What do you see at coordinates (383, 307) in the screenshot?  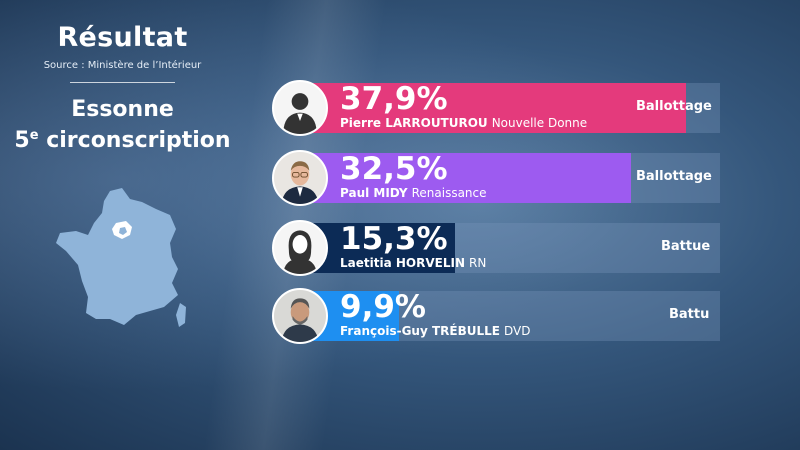 I see `percentage-label: 9,9%` at bounding box center [383, 307].